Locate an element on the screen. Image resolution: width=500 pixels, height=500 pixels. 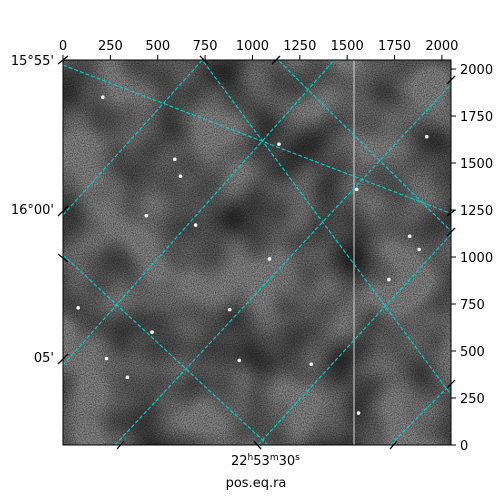
x-axis-label: pos.eq.ra is located at coordinates (256, 483).